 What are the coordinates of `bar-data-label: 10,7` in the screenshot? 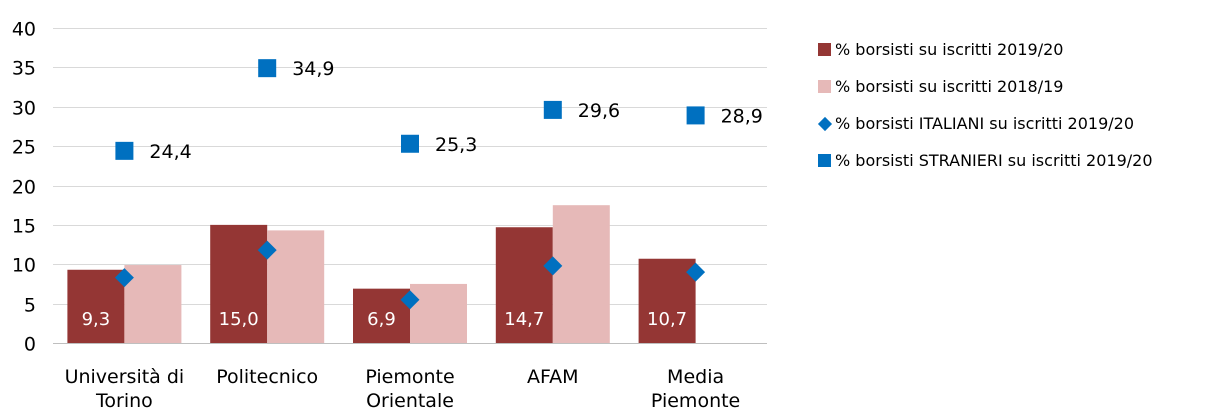 It's located at (667, 319).